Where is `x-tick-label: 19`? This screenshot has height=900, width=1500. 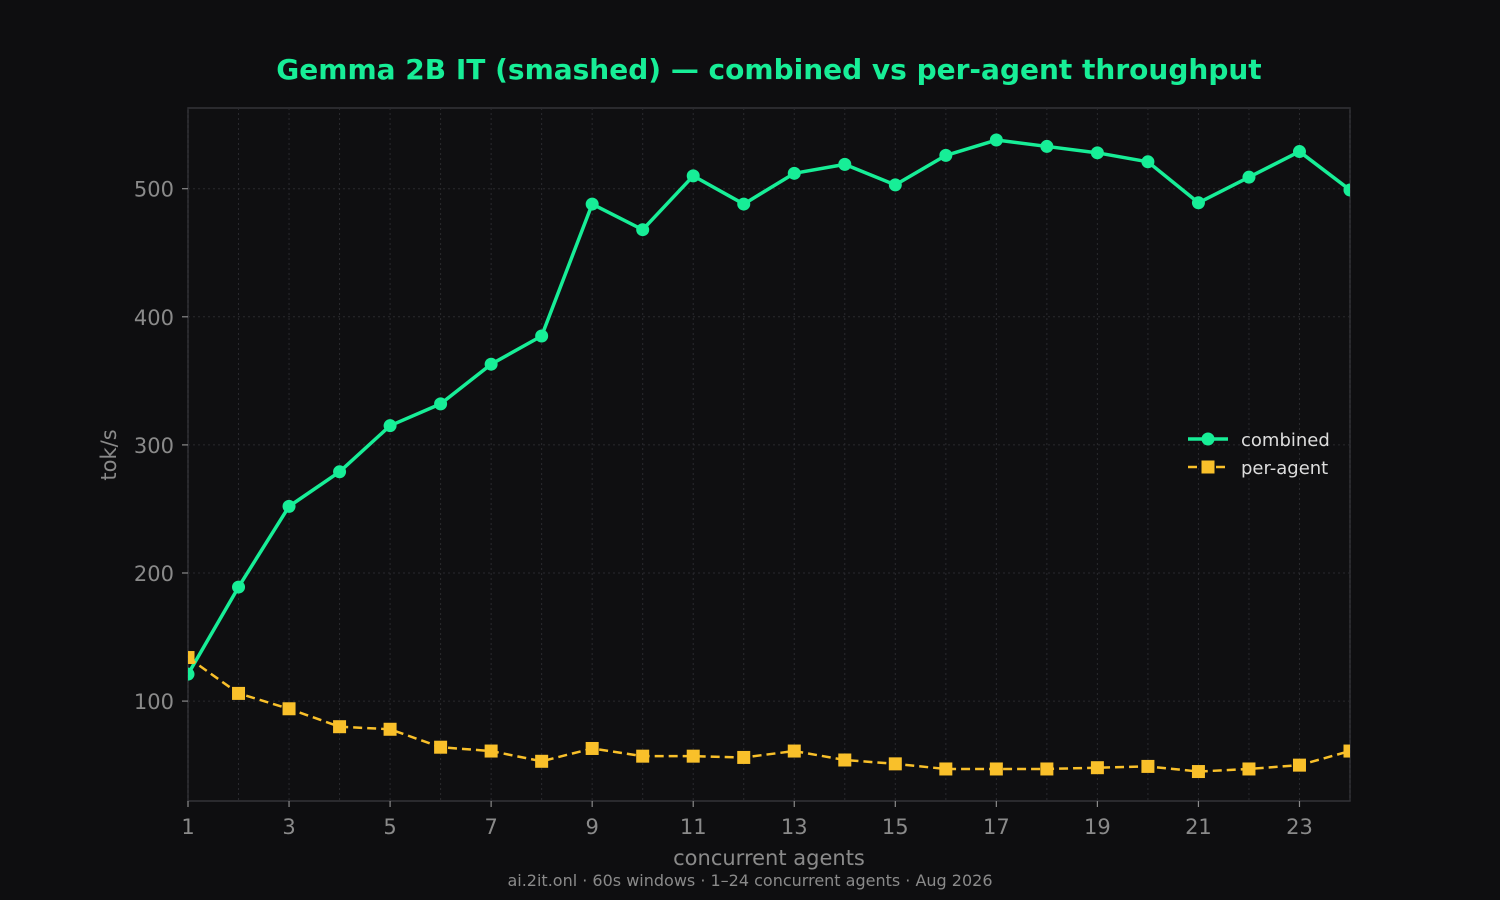
x-tick-label: 19 is located at coordinates (1097, 827).